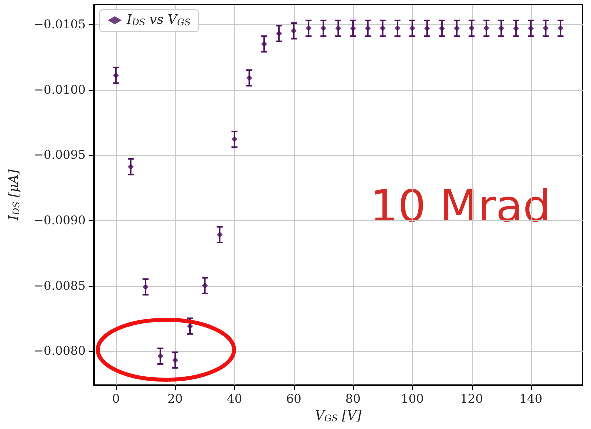  Describe the element at coordinates (60, 155) in the screenshot. I see `y-tick-label: −0.0095` at that location.